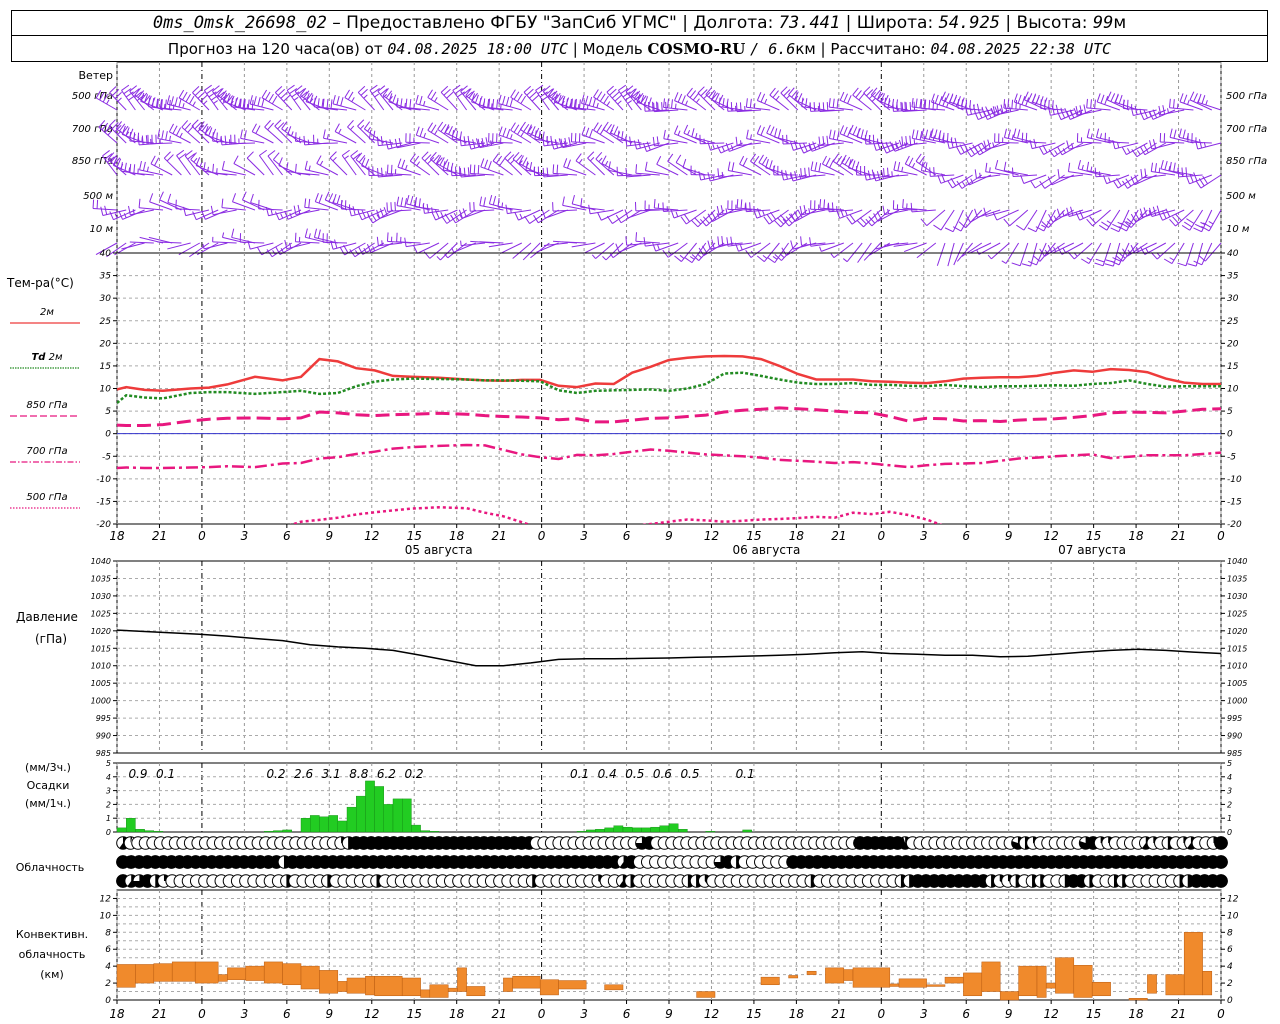 This screenshot has width=1280, height=1024. I want to click on temp-ytick-label-right: 30, so click(1233, 299).